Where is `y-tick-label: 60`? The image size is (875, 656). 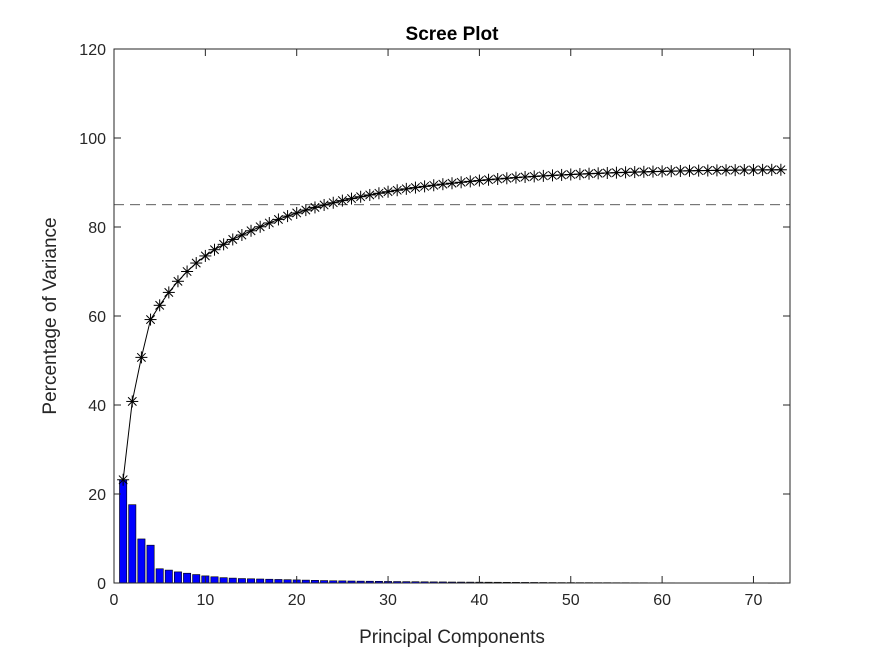
y-tick-label: 60 is located at coordinates (97, 317).